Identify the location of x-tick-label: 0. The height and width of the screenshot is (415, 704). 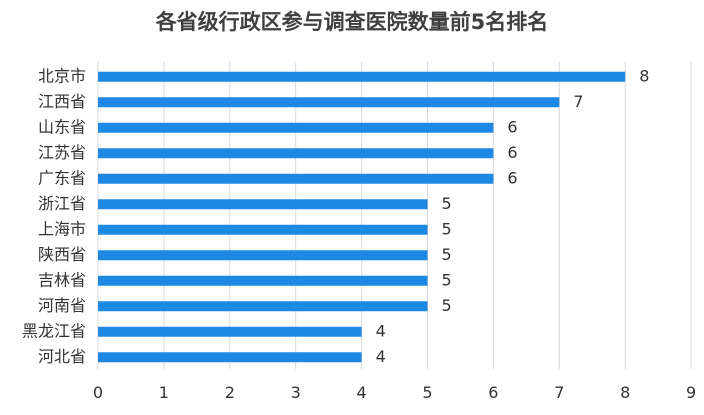
(98, 392).